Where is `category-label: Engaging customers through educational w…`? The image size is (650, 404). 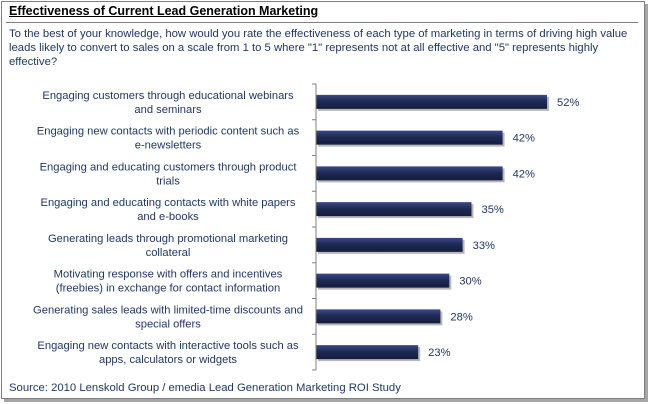 category-label: Engaging customers through educational w… is located at coordinates (168, 103).